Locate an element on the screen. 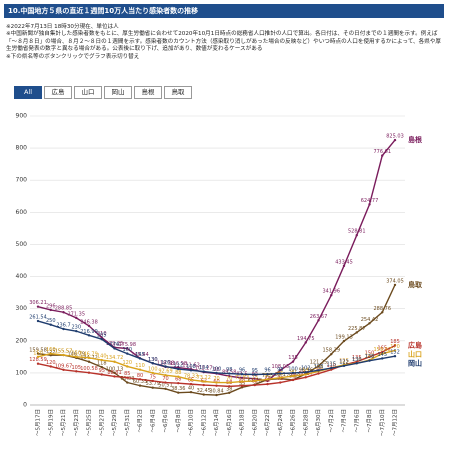 Image resolution: width=450 pixels, height=454 pixels. value-label: 104 is located at coordinates (204, 368).